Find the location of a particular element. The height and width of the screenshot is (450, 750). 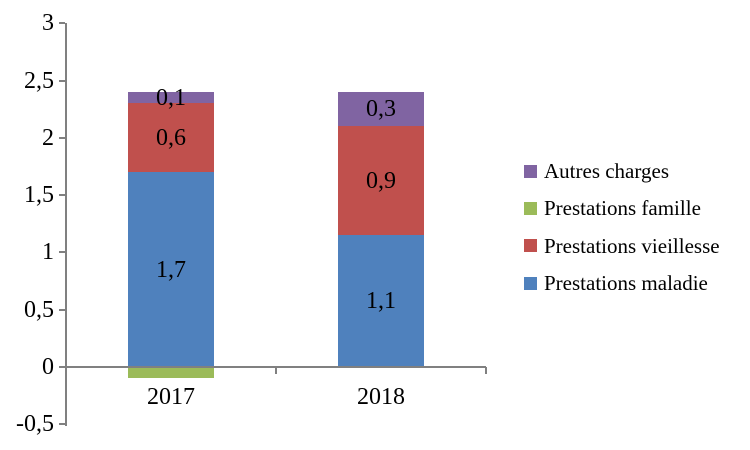

legend-label: Autres charges is located at coordinates (606, 171).